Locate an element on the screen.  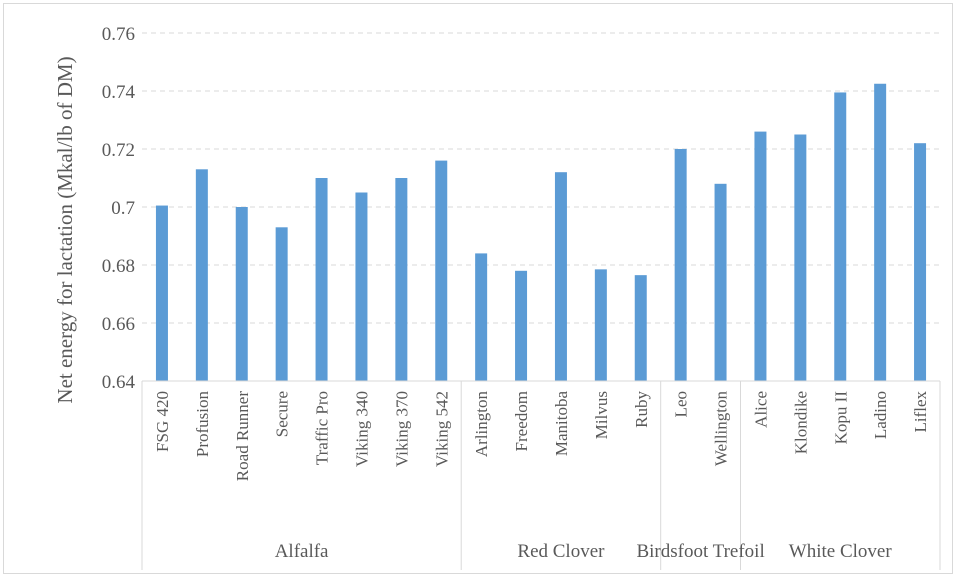
group-label: White Clover is located at coordinates (841, 551).